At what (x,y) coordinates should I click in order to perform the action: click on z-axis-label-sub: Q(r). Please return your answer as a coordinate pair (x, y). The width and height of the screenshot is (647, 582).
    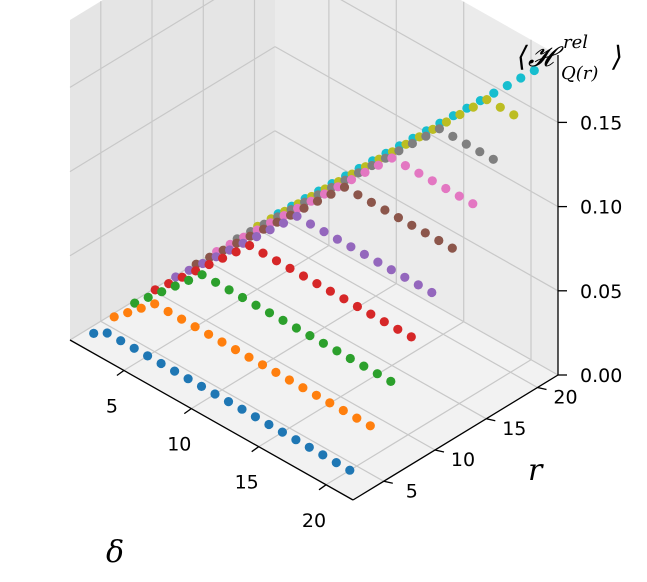
    Looking at the image, I should click on (579, 73).